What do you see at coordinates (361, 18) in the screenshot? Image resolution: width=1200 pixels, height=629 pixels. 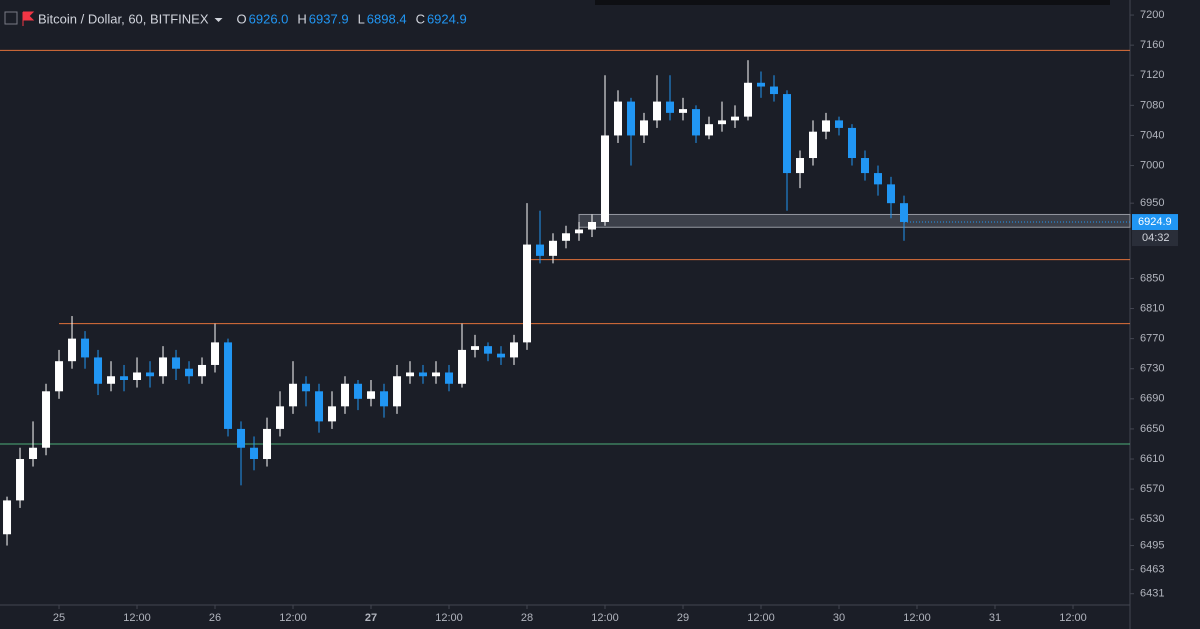 I see `legend-label: L` at bounding box center [361, 18].